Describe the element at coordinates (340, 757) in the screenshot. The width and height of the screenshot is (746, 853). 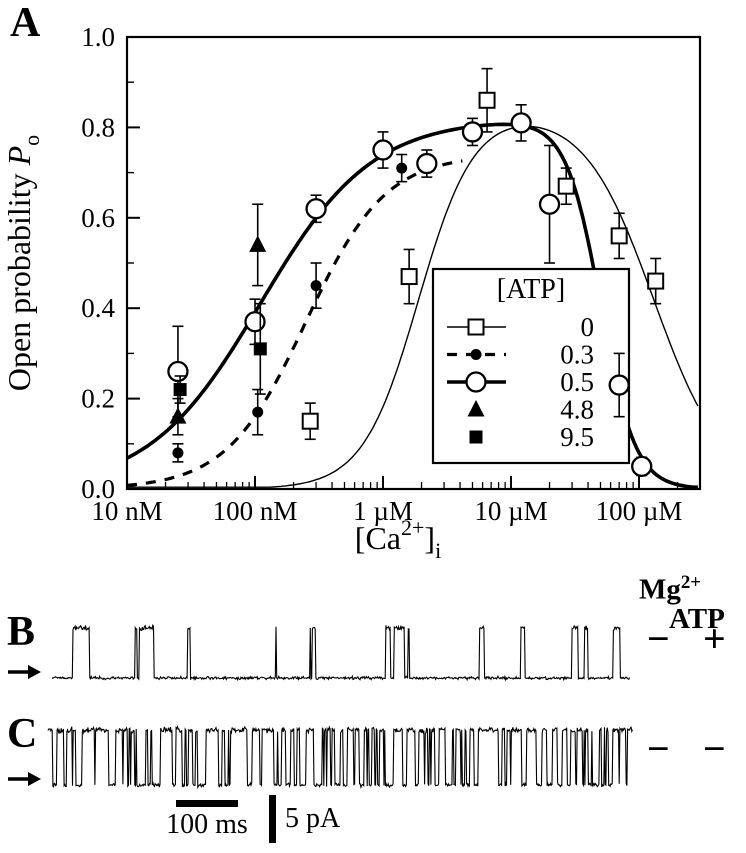
I see `current-trace-c` at that location.